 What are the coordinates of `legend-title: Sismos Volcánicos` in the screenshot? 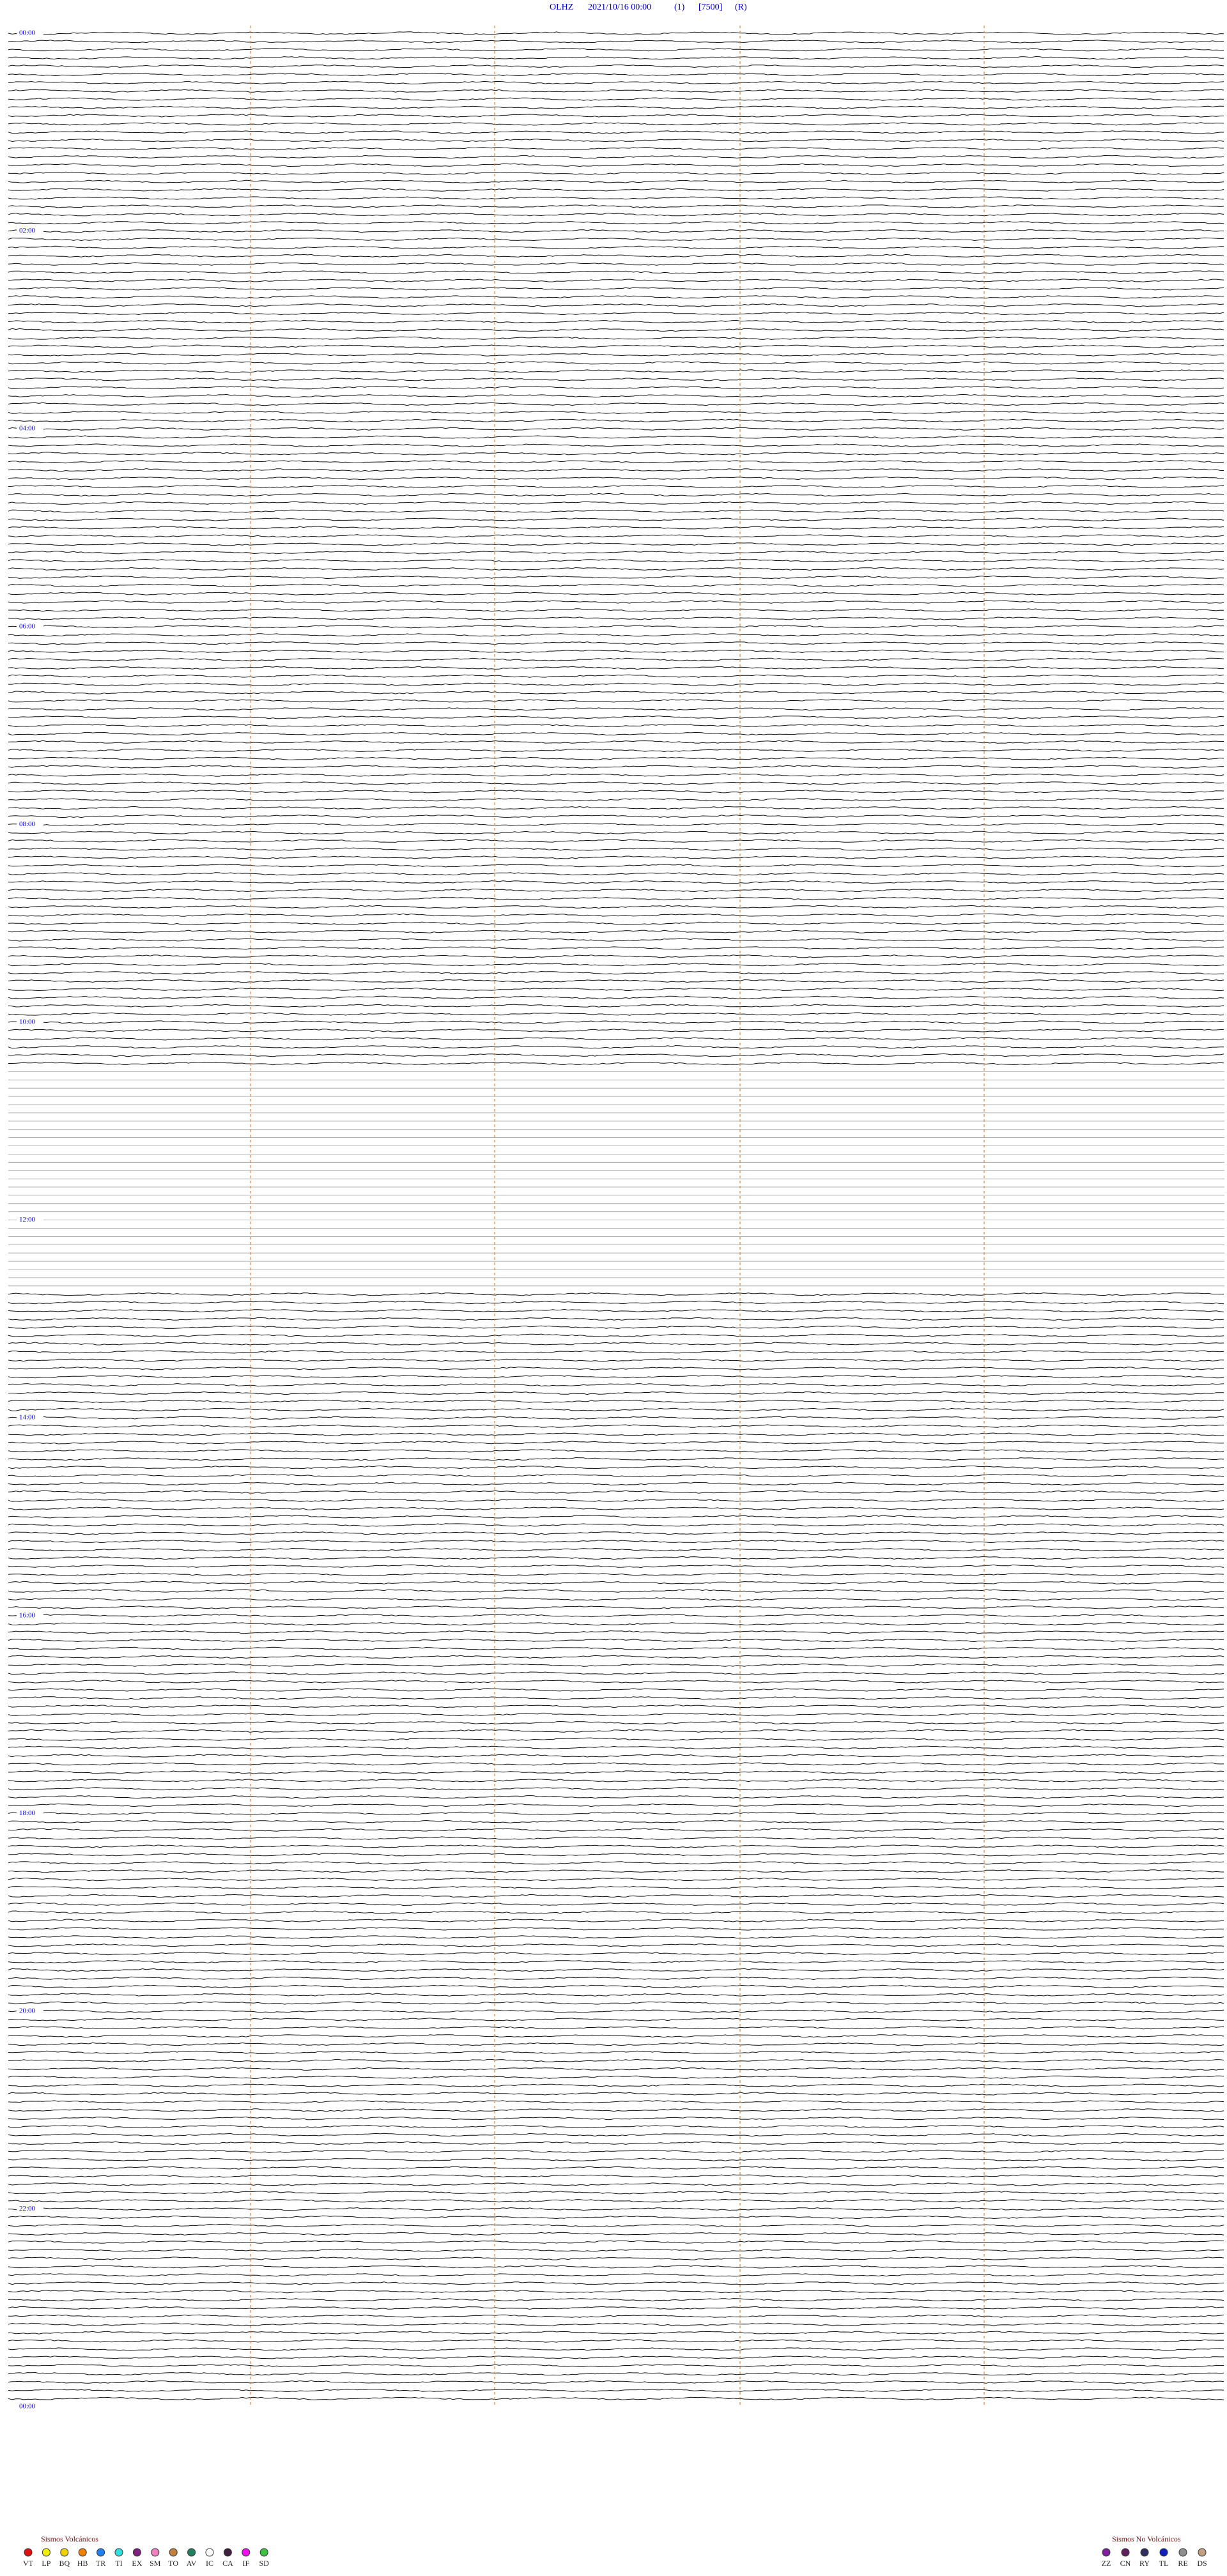 It's located at (69, 2538).